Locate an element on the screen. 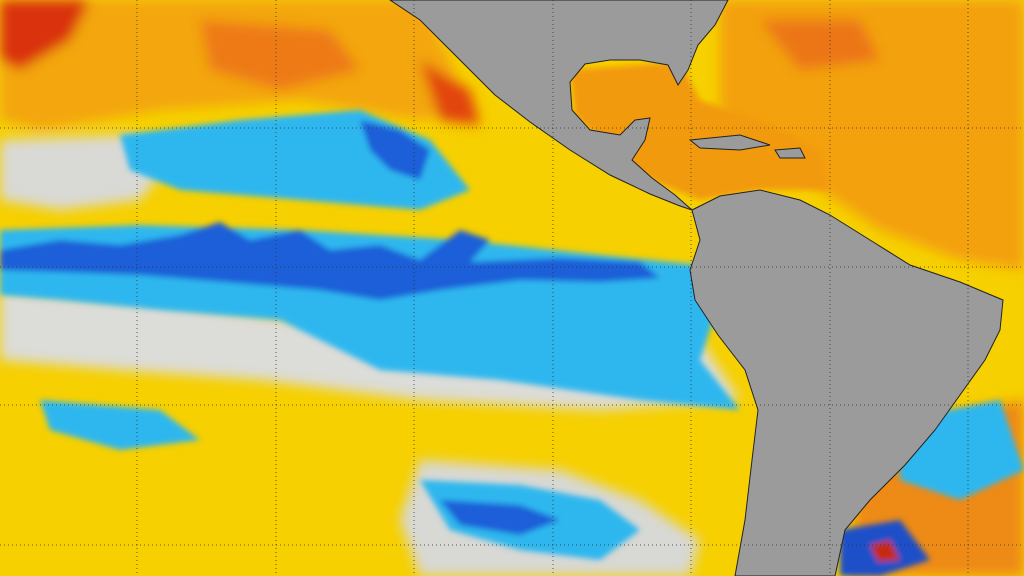 The width and height of the screenshot is (1024, 576). warm-region is located at coordinates (872, 135).